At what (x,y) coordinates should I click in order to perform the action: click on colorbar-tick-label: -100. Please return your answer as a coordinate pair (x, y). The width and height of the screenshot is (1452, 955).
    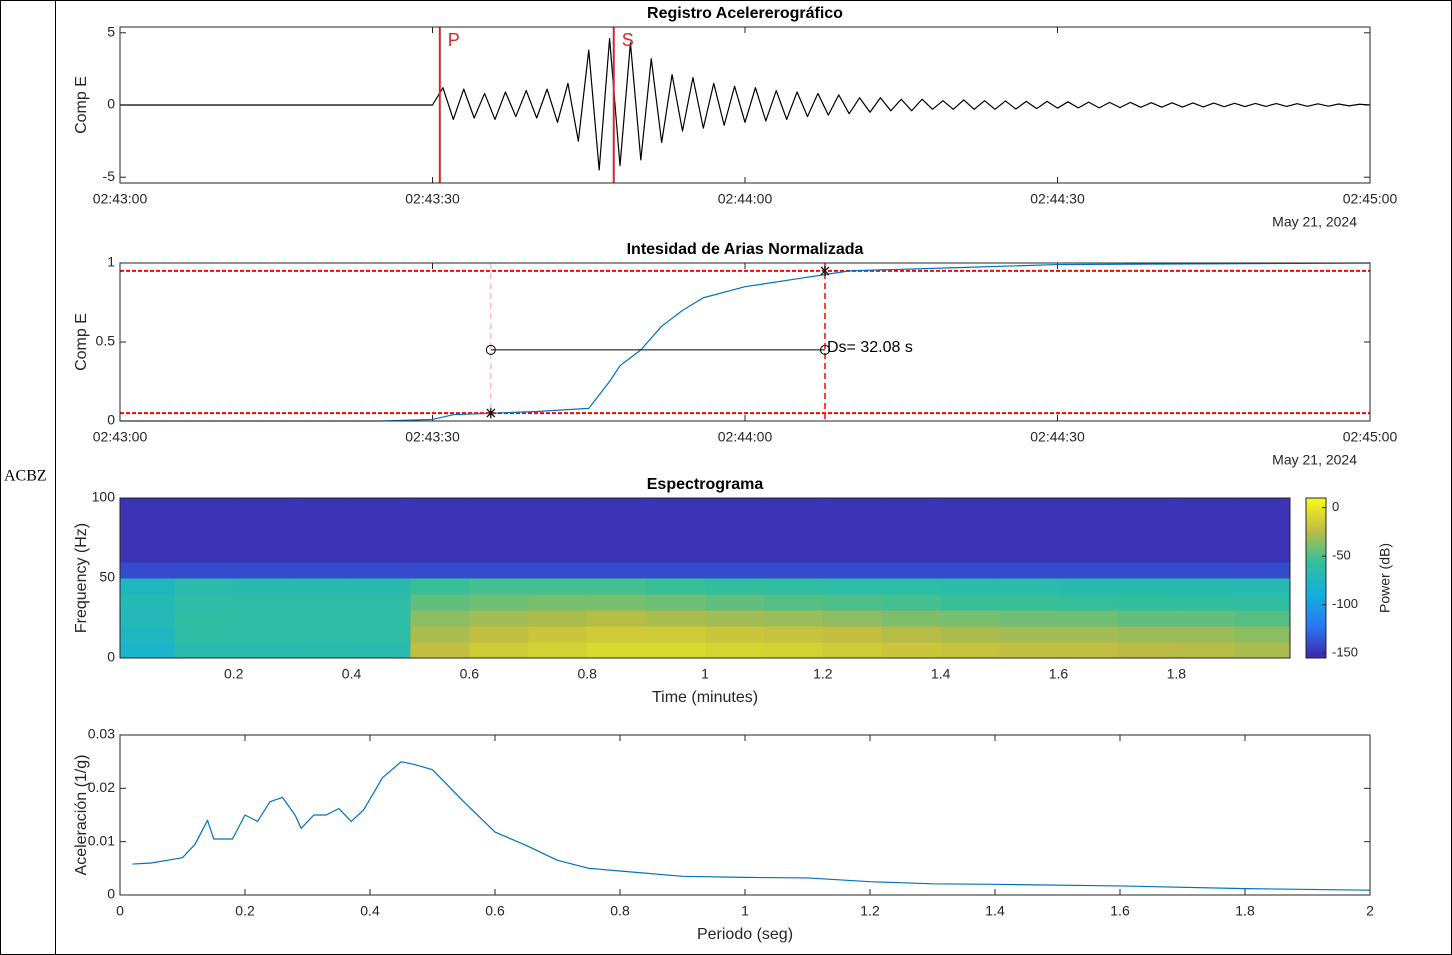
    Looking at the image, I should click on (1345, 603).